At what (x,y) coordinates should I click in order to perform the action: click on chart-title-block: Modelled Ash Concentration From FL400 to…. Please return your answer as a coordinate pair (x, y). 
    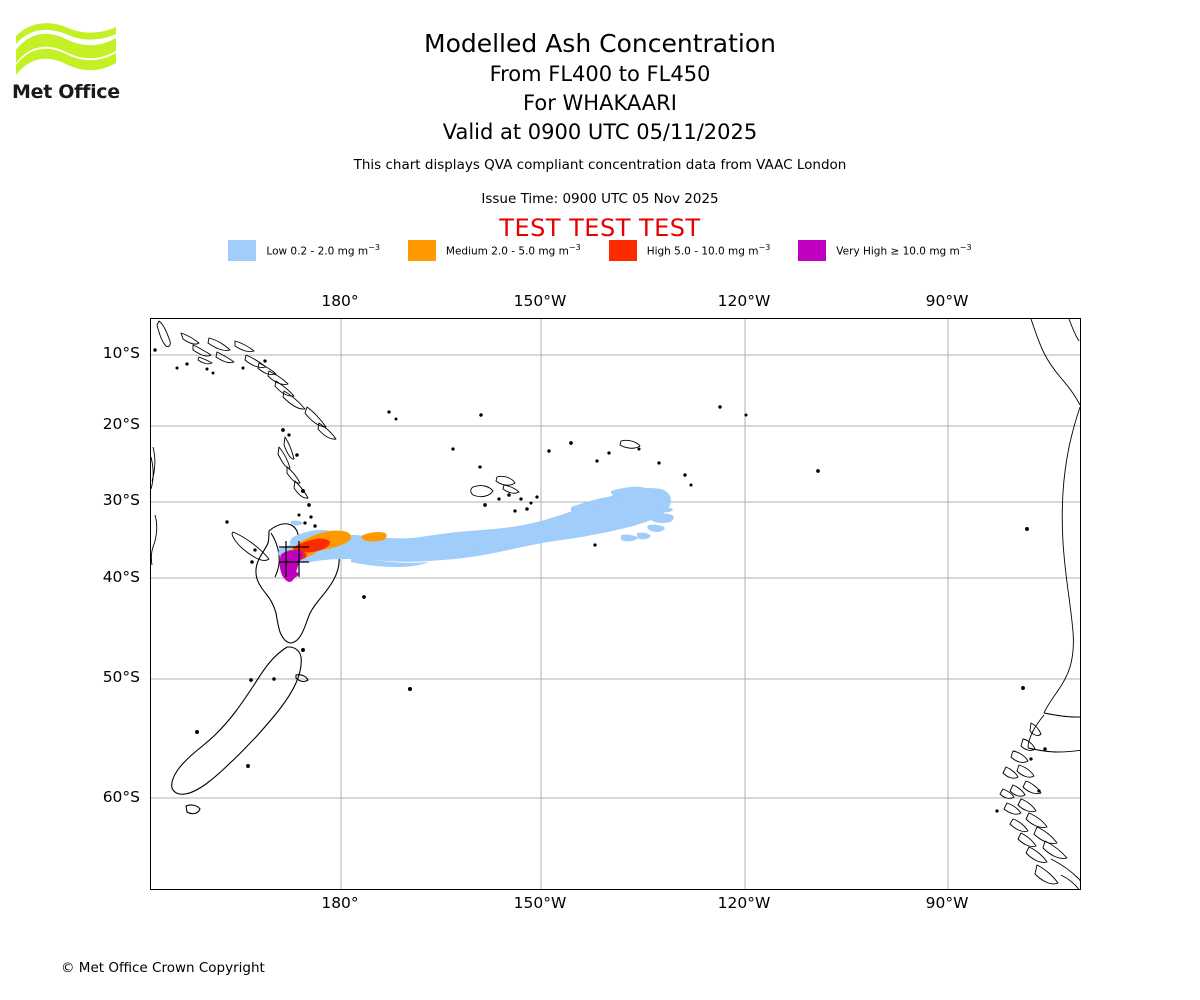
    Looking at the image, I should click on (600, 87).